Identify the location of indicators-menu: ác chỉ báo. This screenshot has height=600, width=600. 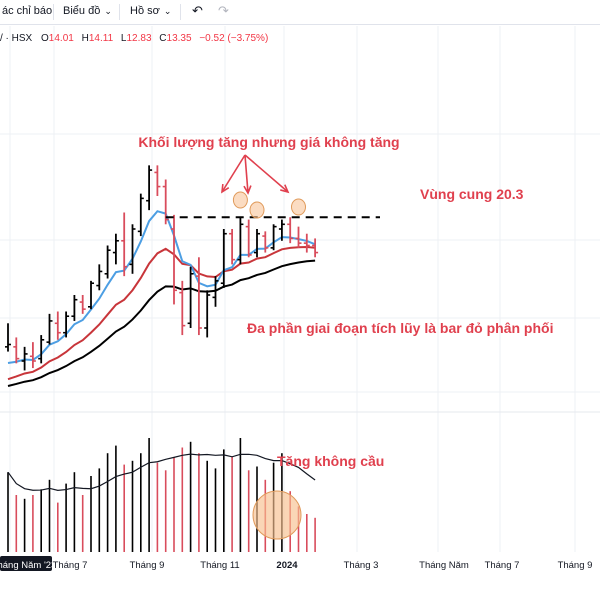
(27, 11).